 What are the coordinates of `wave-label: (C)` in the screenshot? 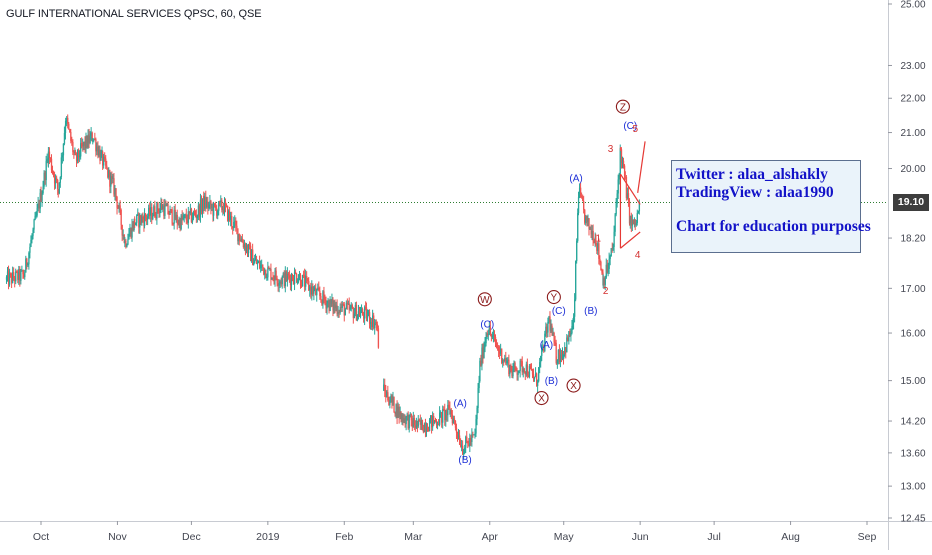 It's located at (630, 126).